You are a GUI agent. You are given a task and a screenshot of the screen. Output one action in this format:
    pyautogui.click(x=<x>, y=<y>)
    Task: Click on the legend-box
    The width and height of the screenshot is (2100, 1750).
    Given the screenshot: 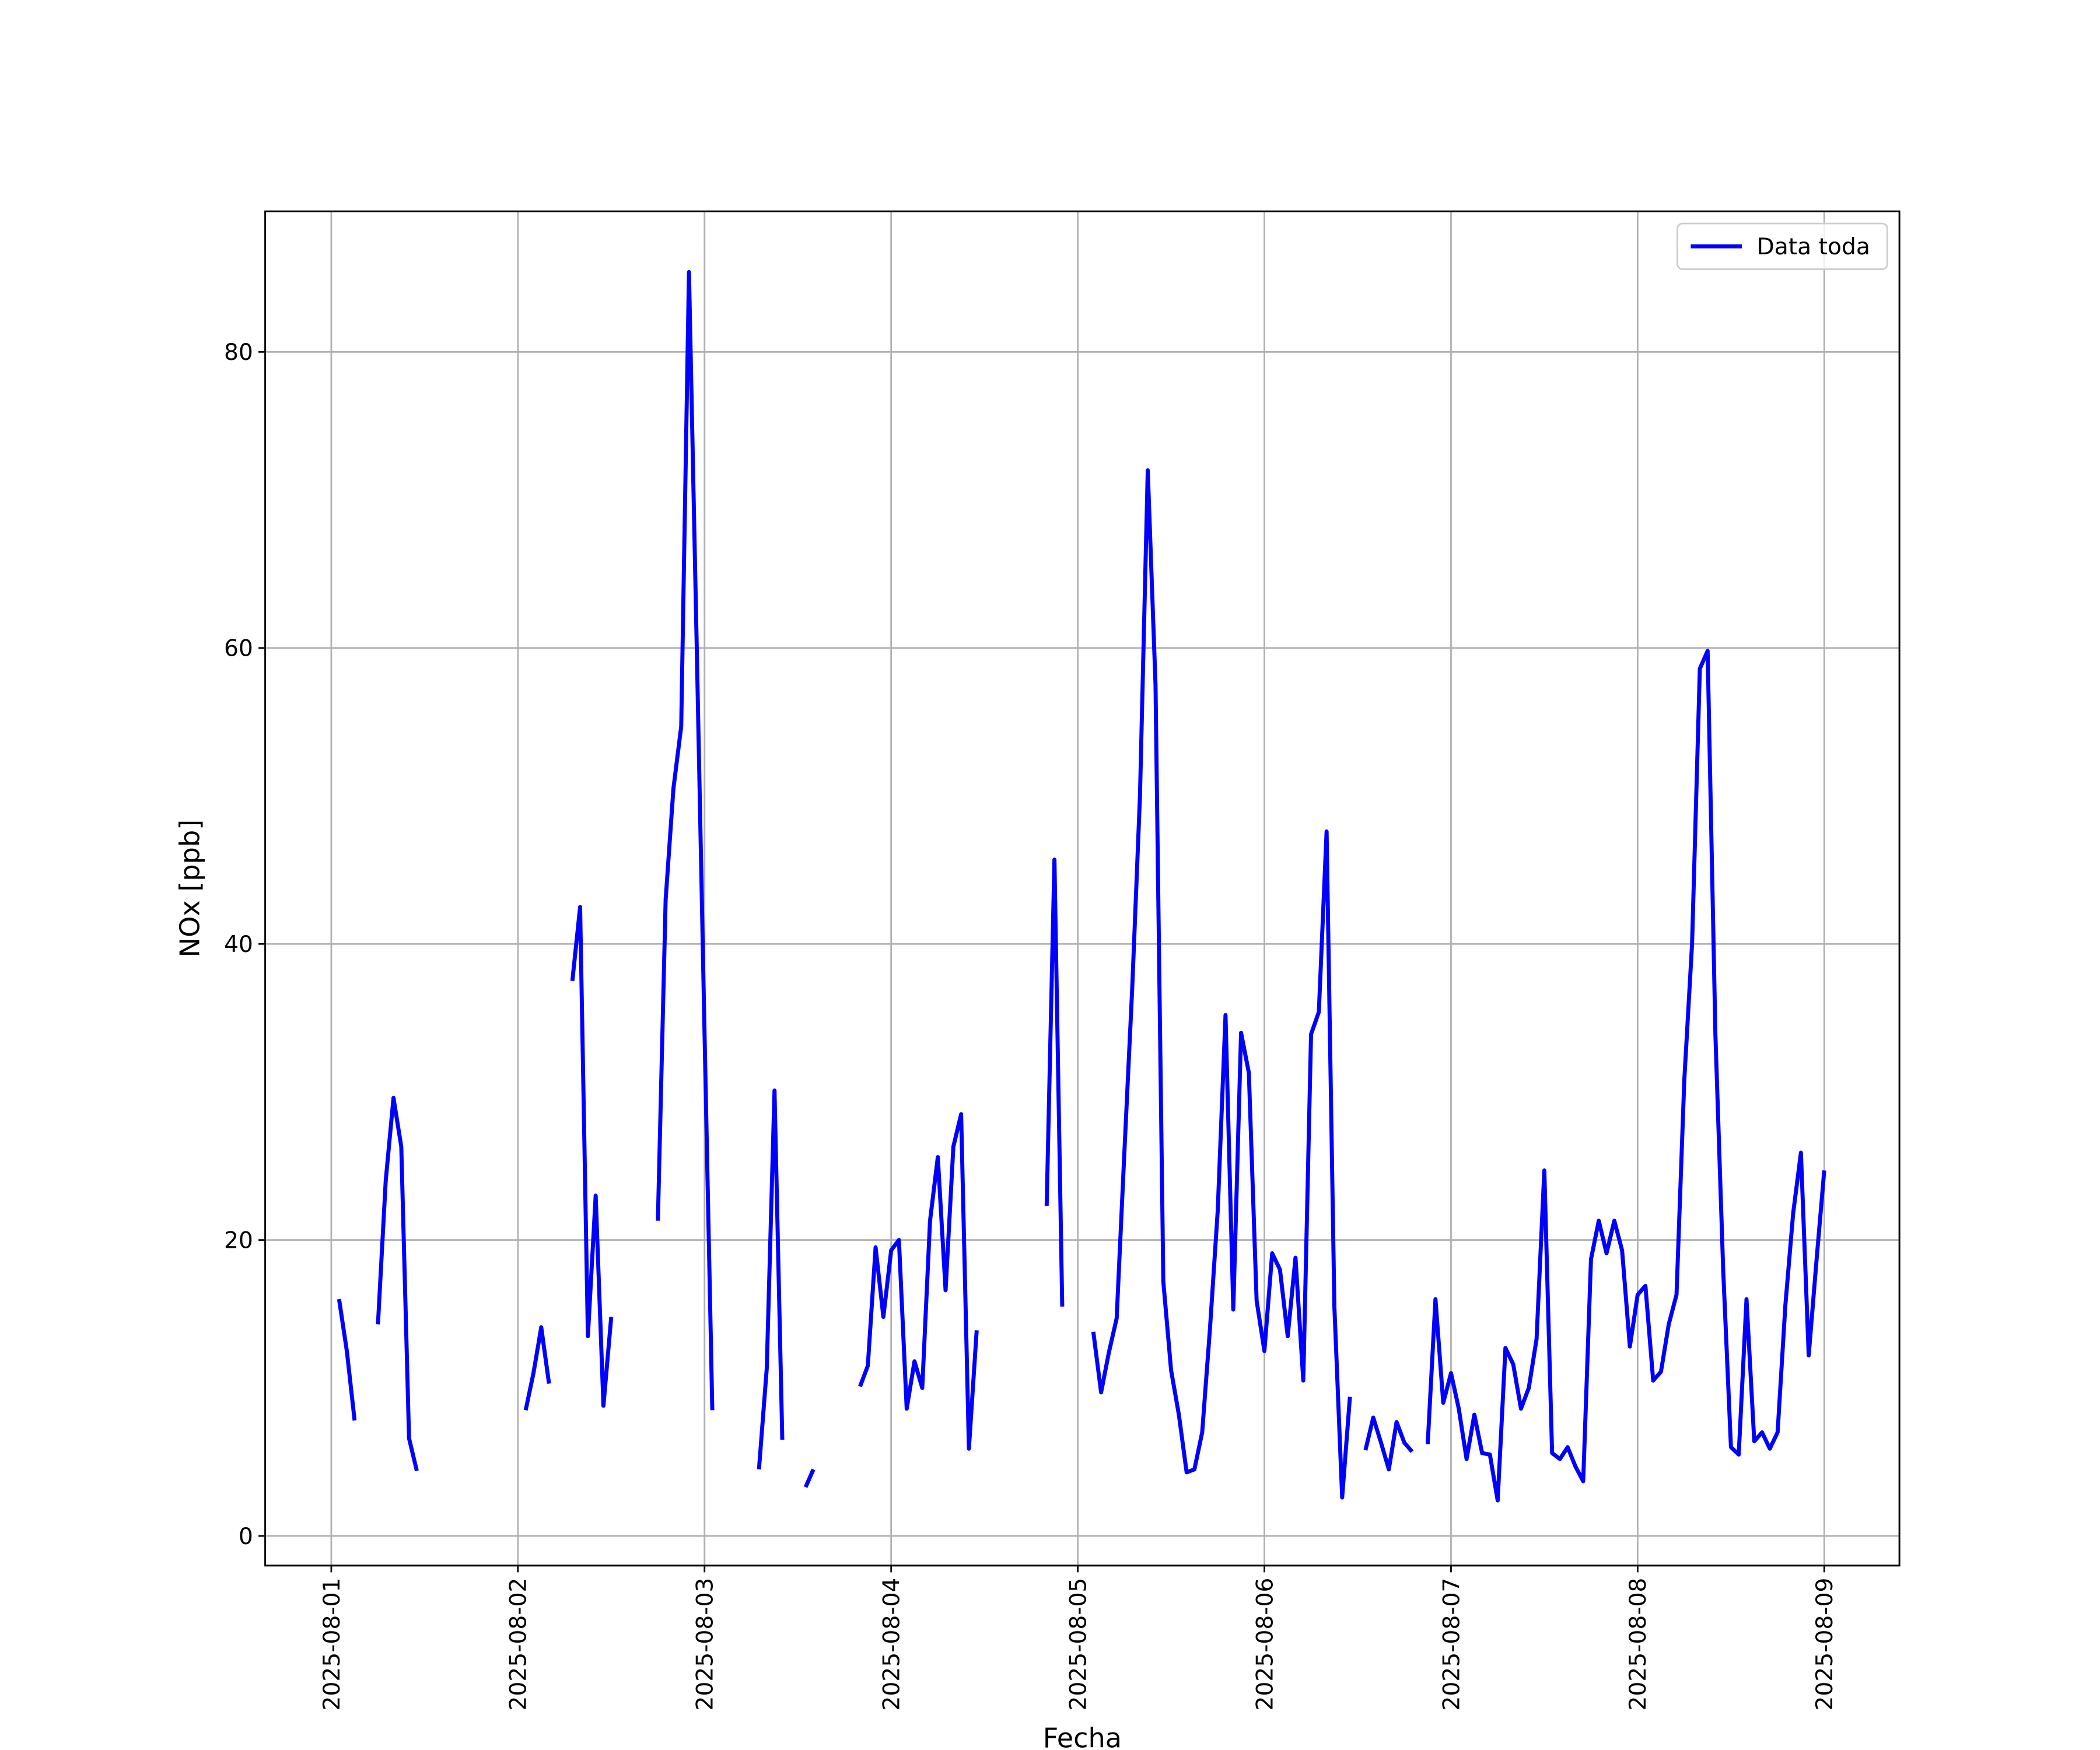 What is the action you would take?
    pyautogui.click(x=1782, y=246)
    